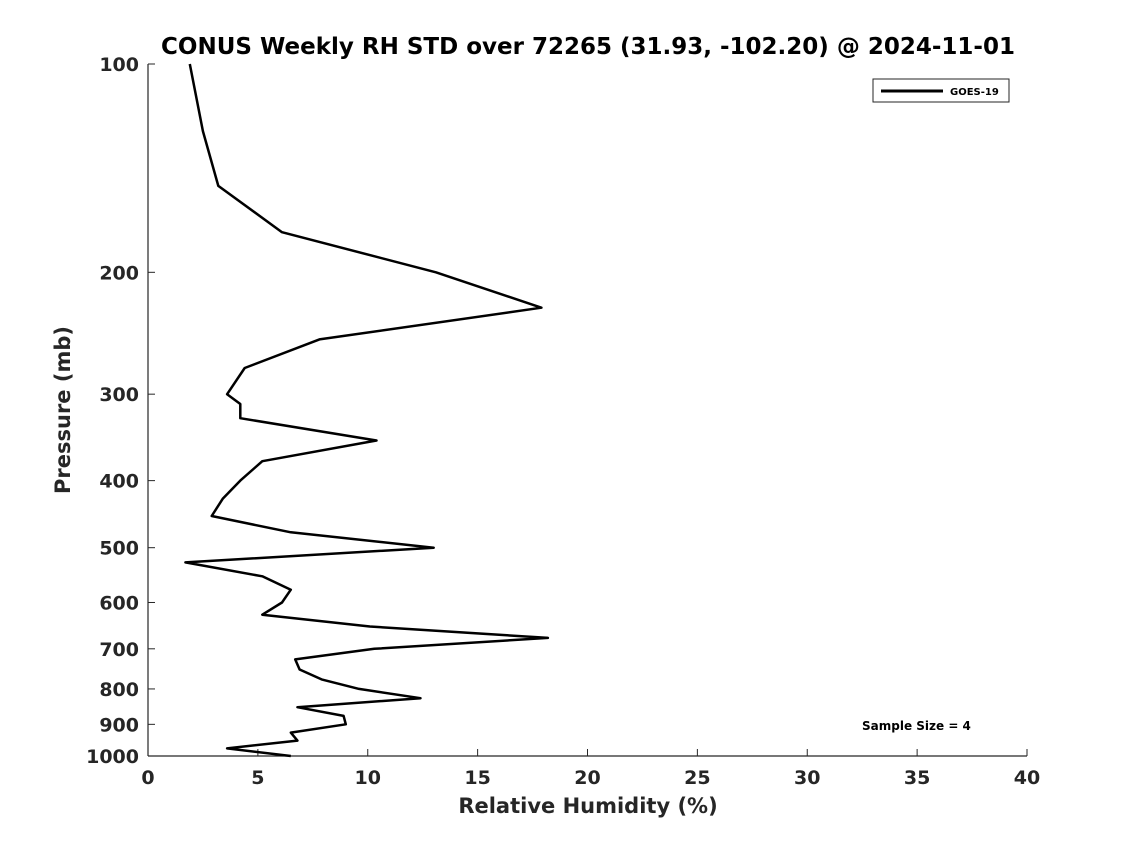  I want to click on y-tick-label: 600, so click(119, 603).